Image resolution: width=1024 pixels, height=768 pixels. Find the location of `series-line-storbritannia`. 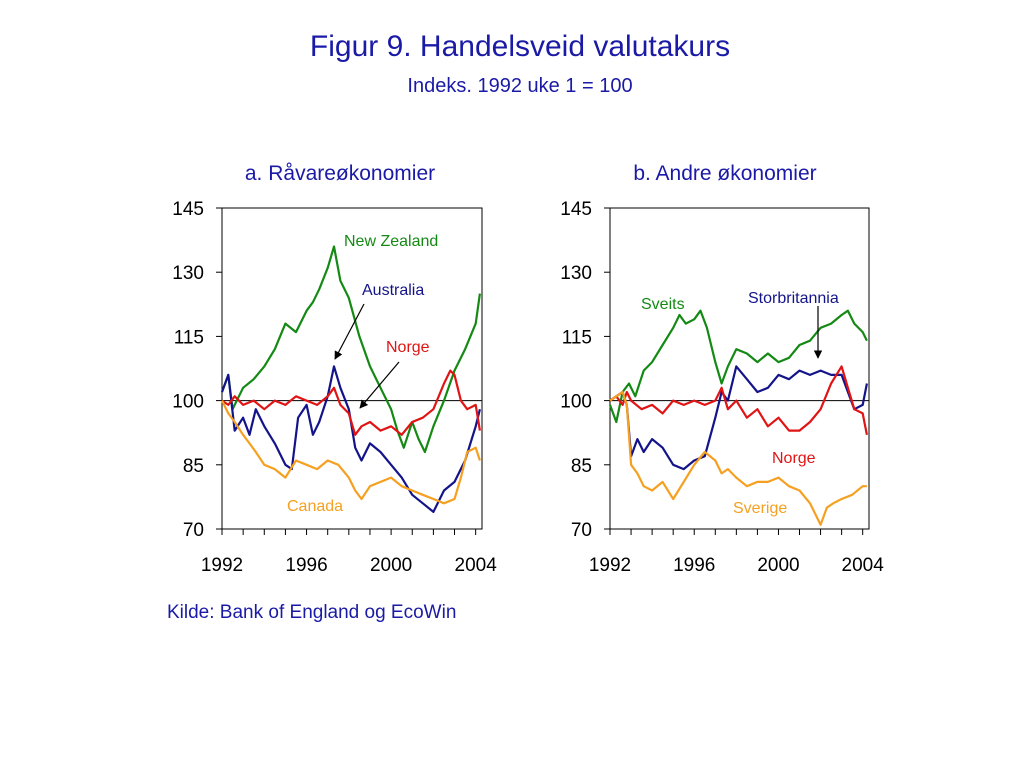

series-line-storbritannia is located at coordinates (738, 418).